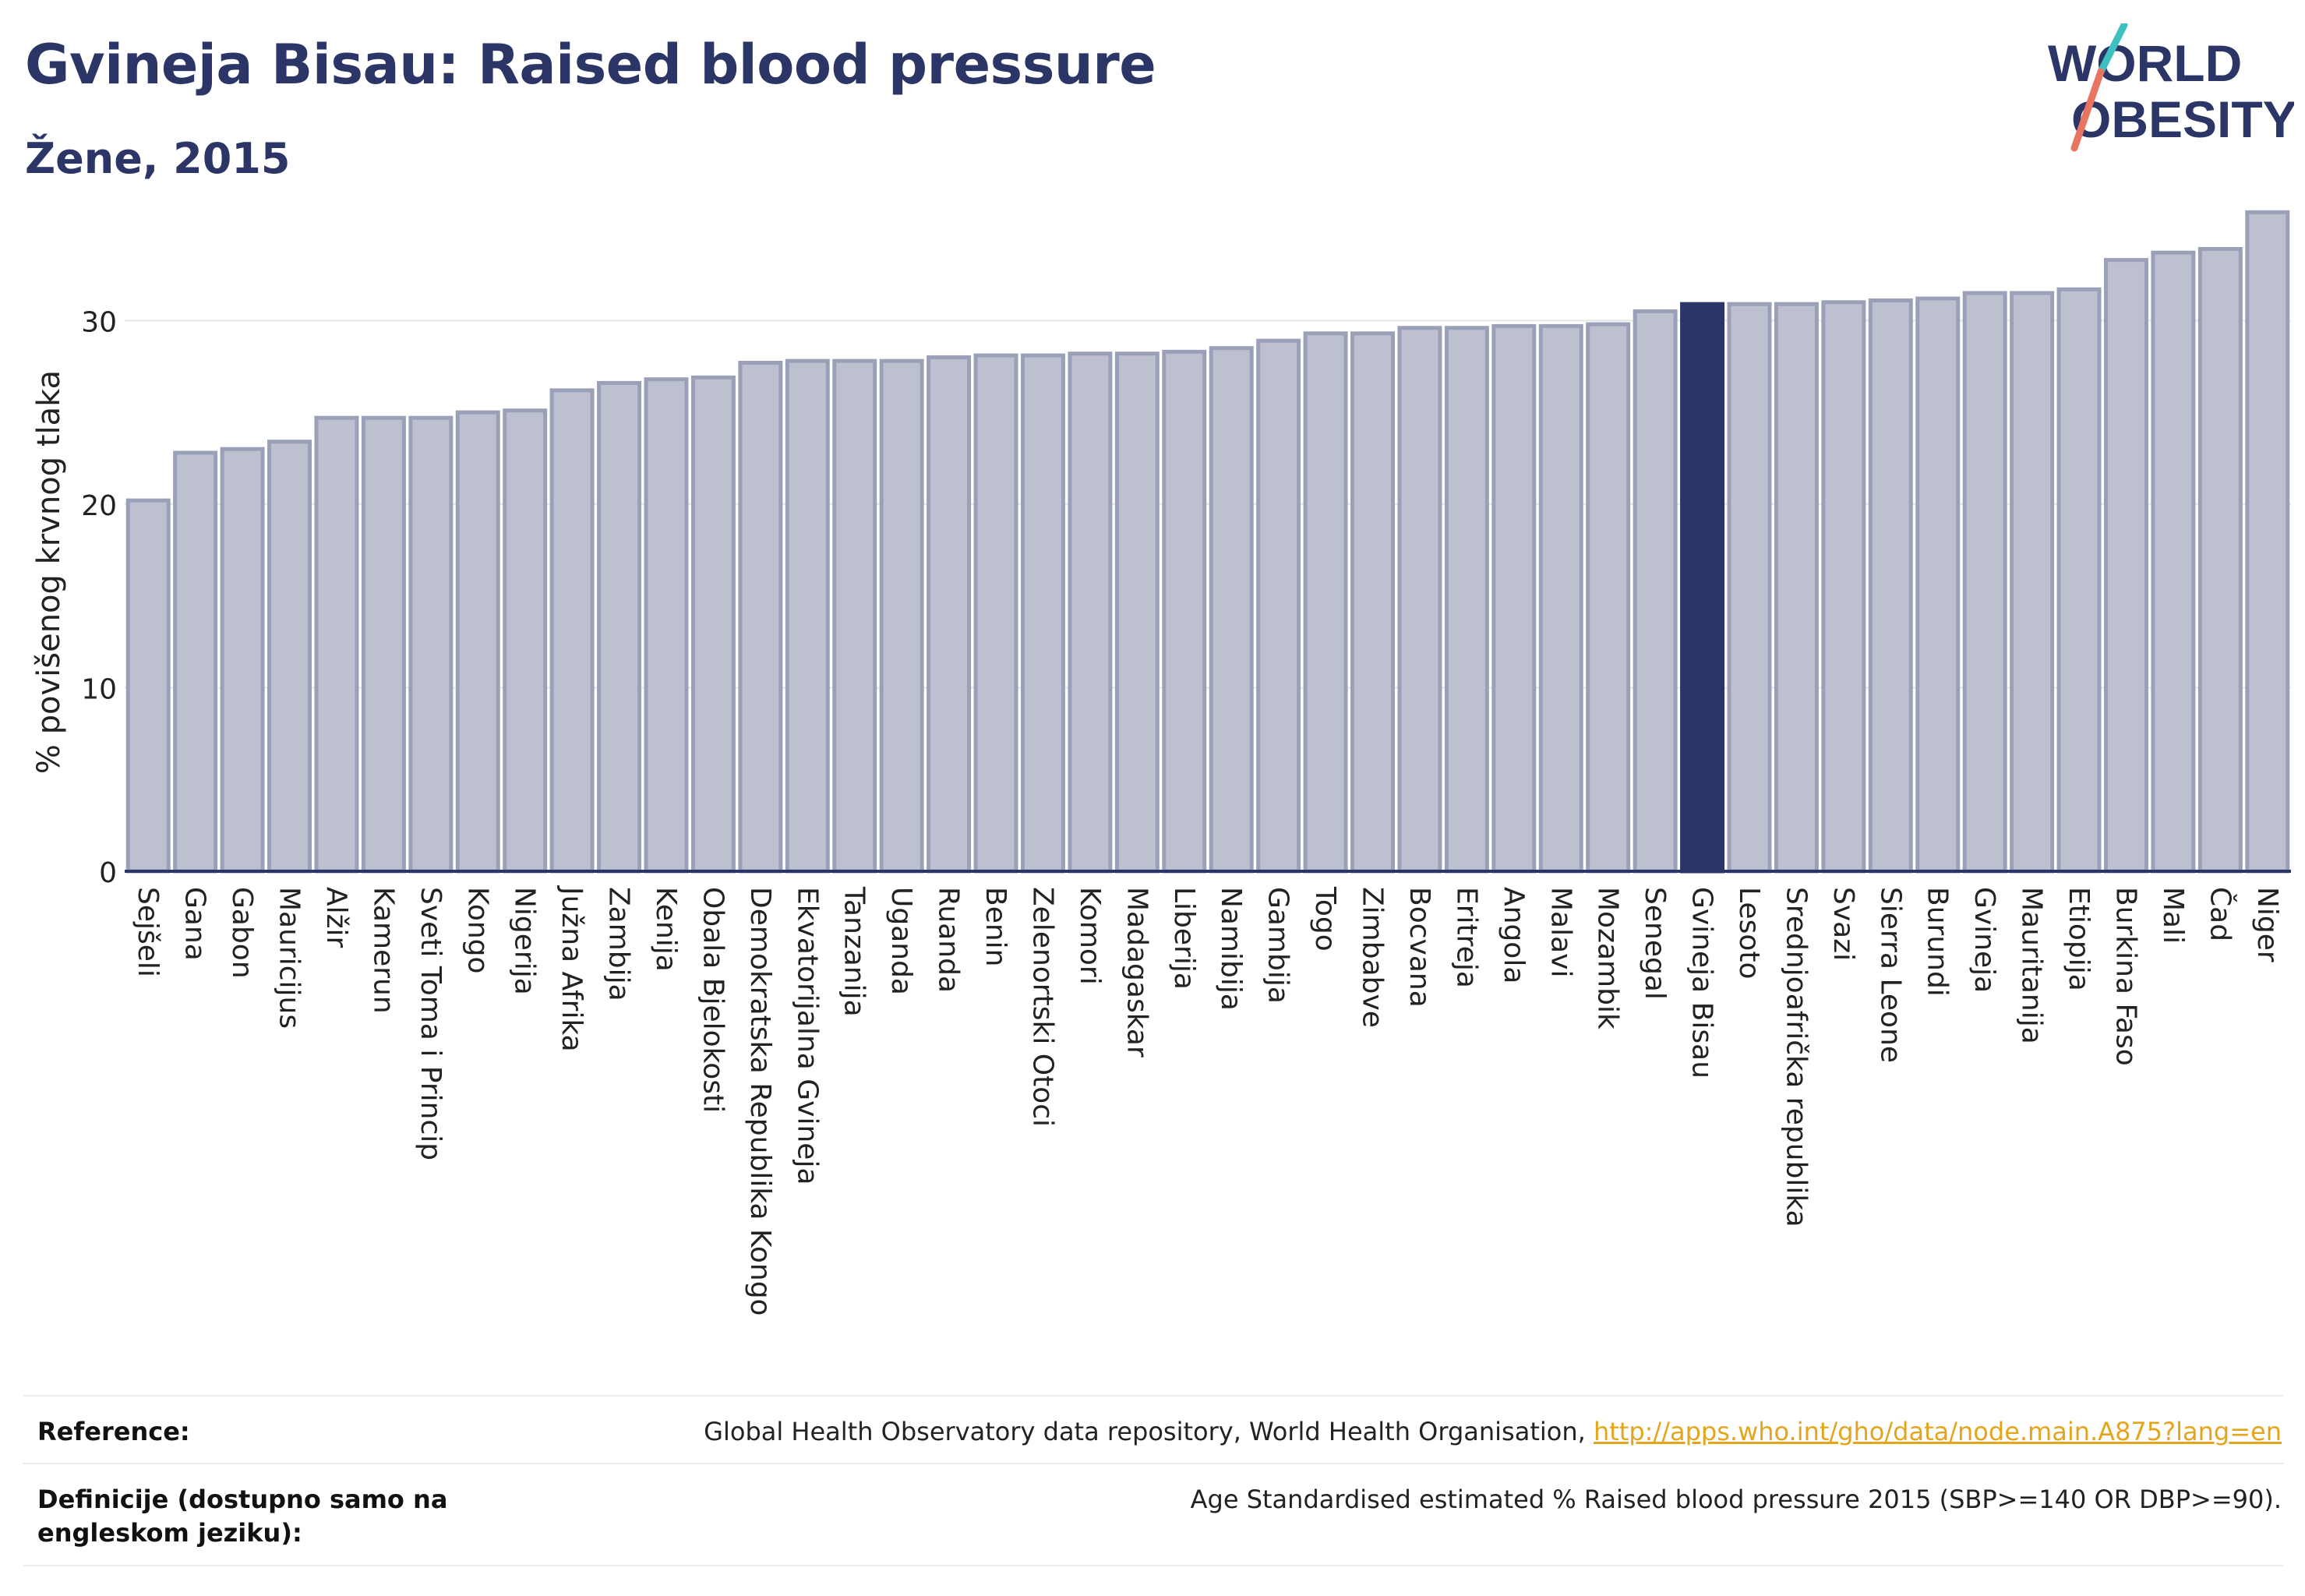  Describe the element at coordinates (2087, 110) in the screenshot. I see `logo-coral-slash` at that location.